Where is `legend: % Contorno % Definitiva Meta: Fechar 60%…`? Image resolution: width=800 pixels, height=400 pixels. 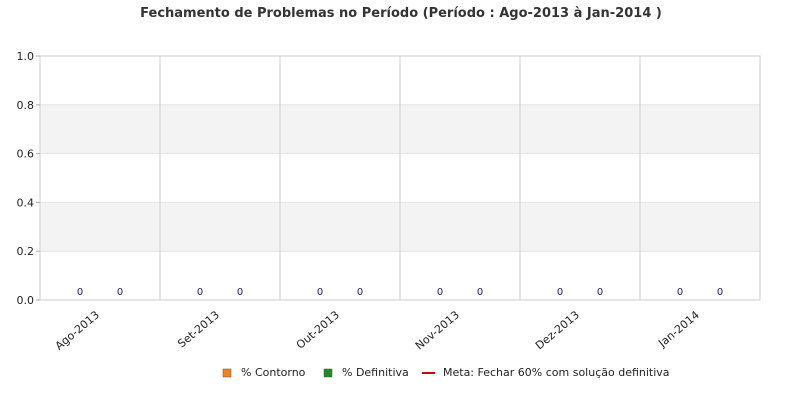
legend: % Contorno % Definitiva Meta: Fechar 60%… is located at coordinates (446, 372).